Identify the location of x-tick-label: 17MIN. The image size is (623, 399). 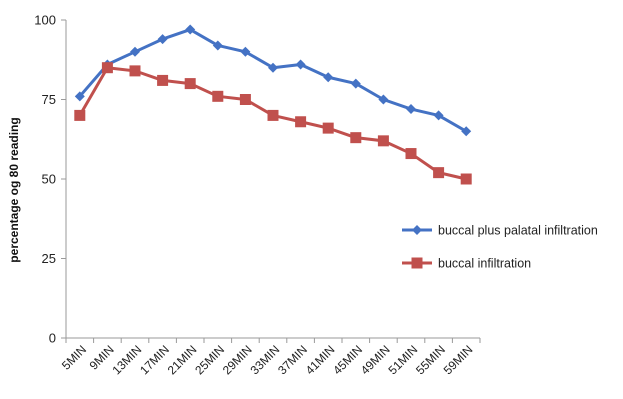
(154, 359).